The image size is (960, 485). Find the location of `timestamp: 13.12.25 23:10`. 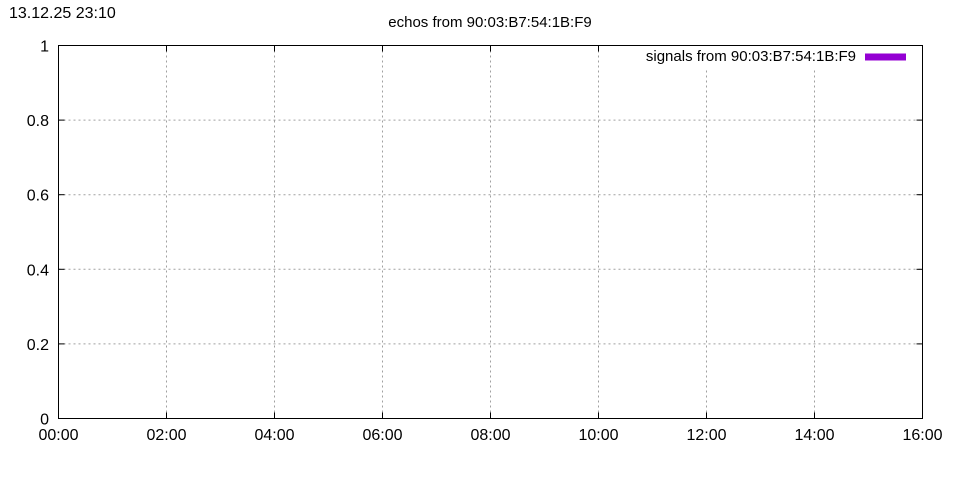

timestamp: 13.12.25 23:10 is located at coordinates (62, 13).